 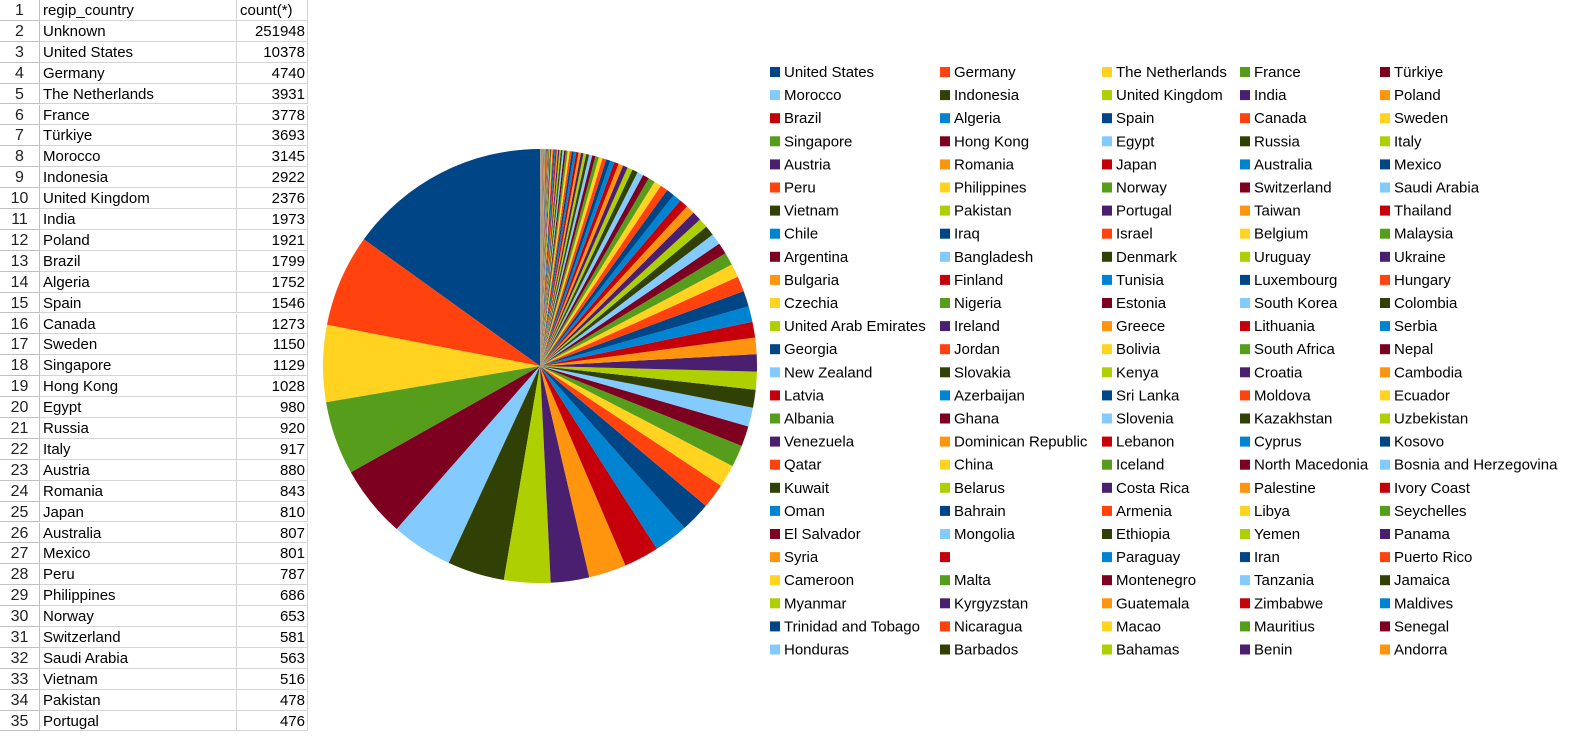 I want to click on cell-country: India, so click(x=138, y=219).